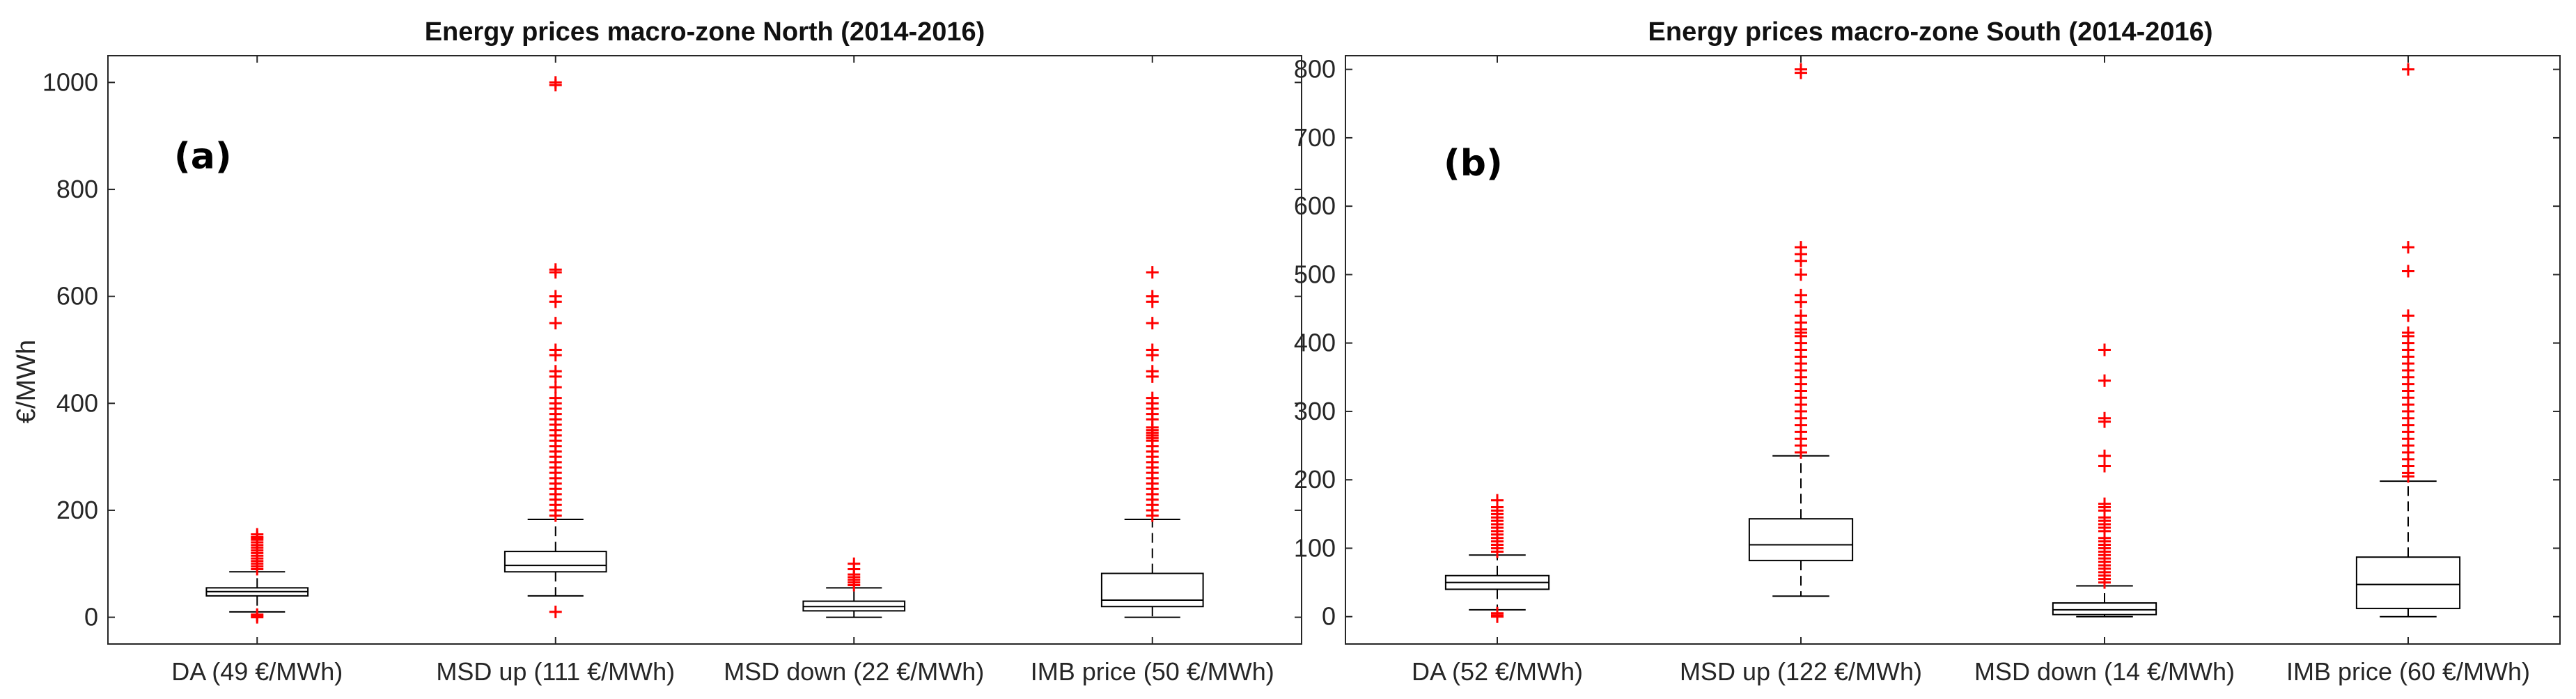 Image resolution: width=2576 pixels, height=699 pixels. Describe the element at coordinates (1152, 671) in the screenshot. I see `x-tick-label: IMB price (50 €/MWh)` at that location.